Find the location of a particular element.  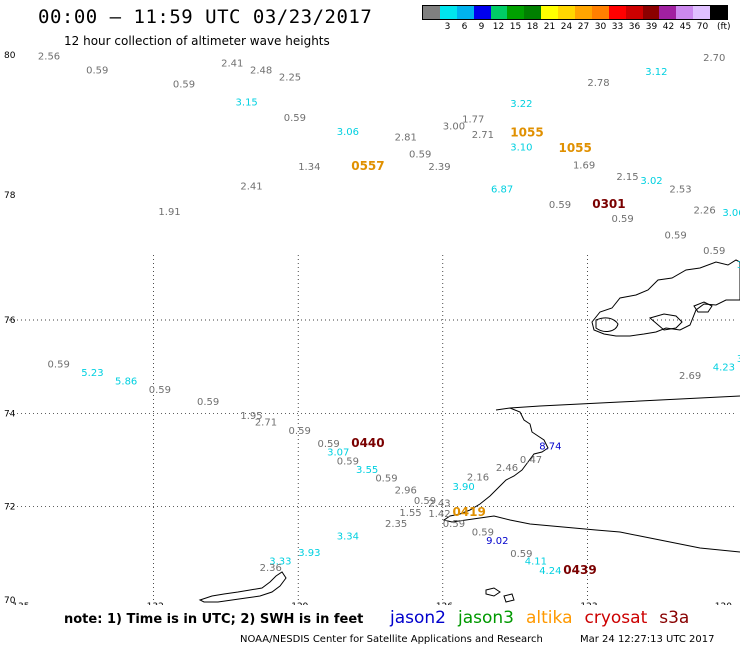

wave-height-value: 6.87 is located at coordinates (502, 189).